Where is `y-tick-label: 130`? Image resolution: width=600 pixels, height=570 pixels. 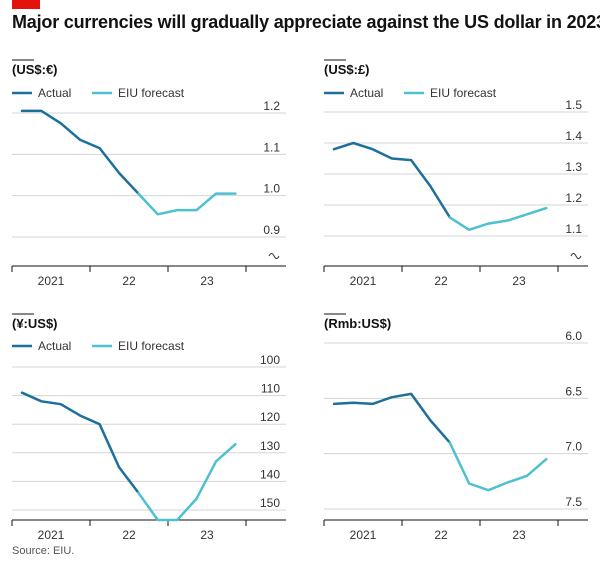
y-tick-label: 130 is located at coordinates (270, 446).